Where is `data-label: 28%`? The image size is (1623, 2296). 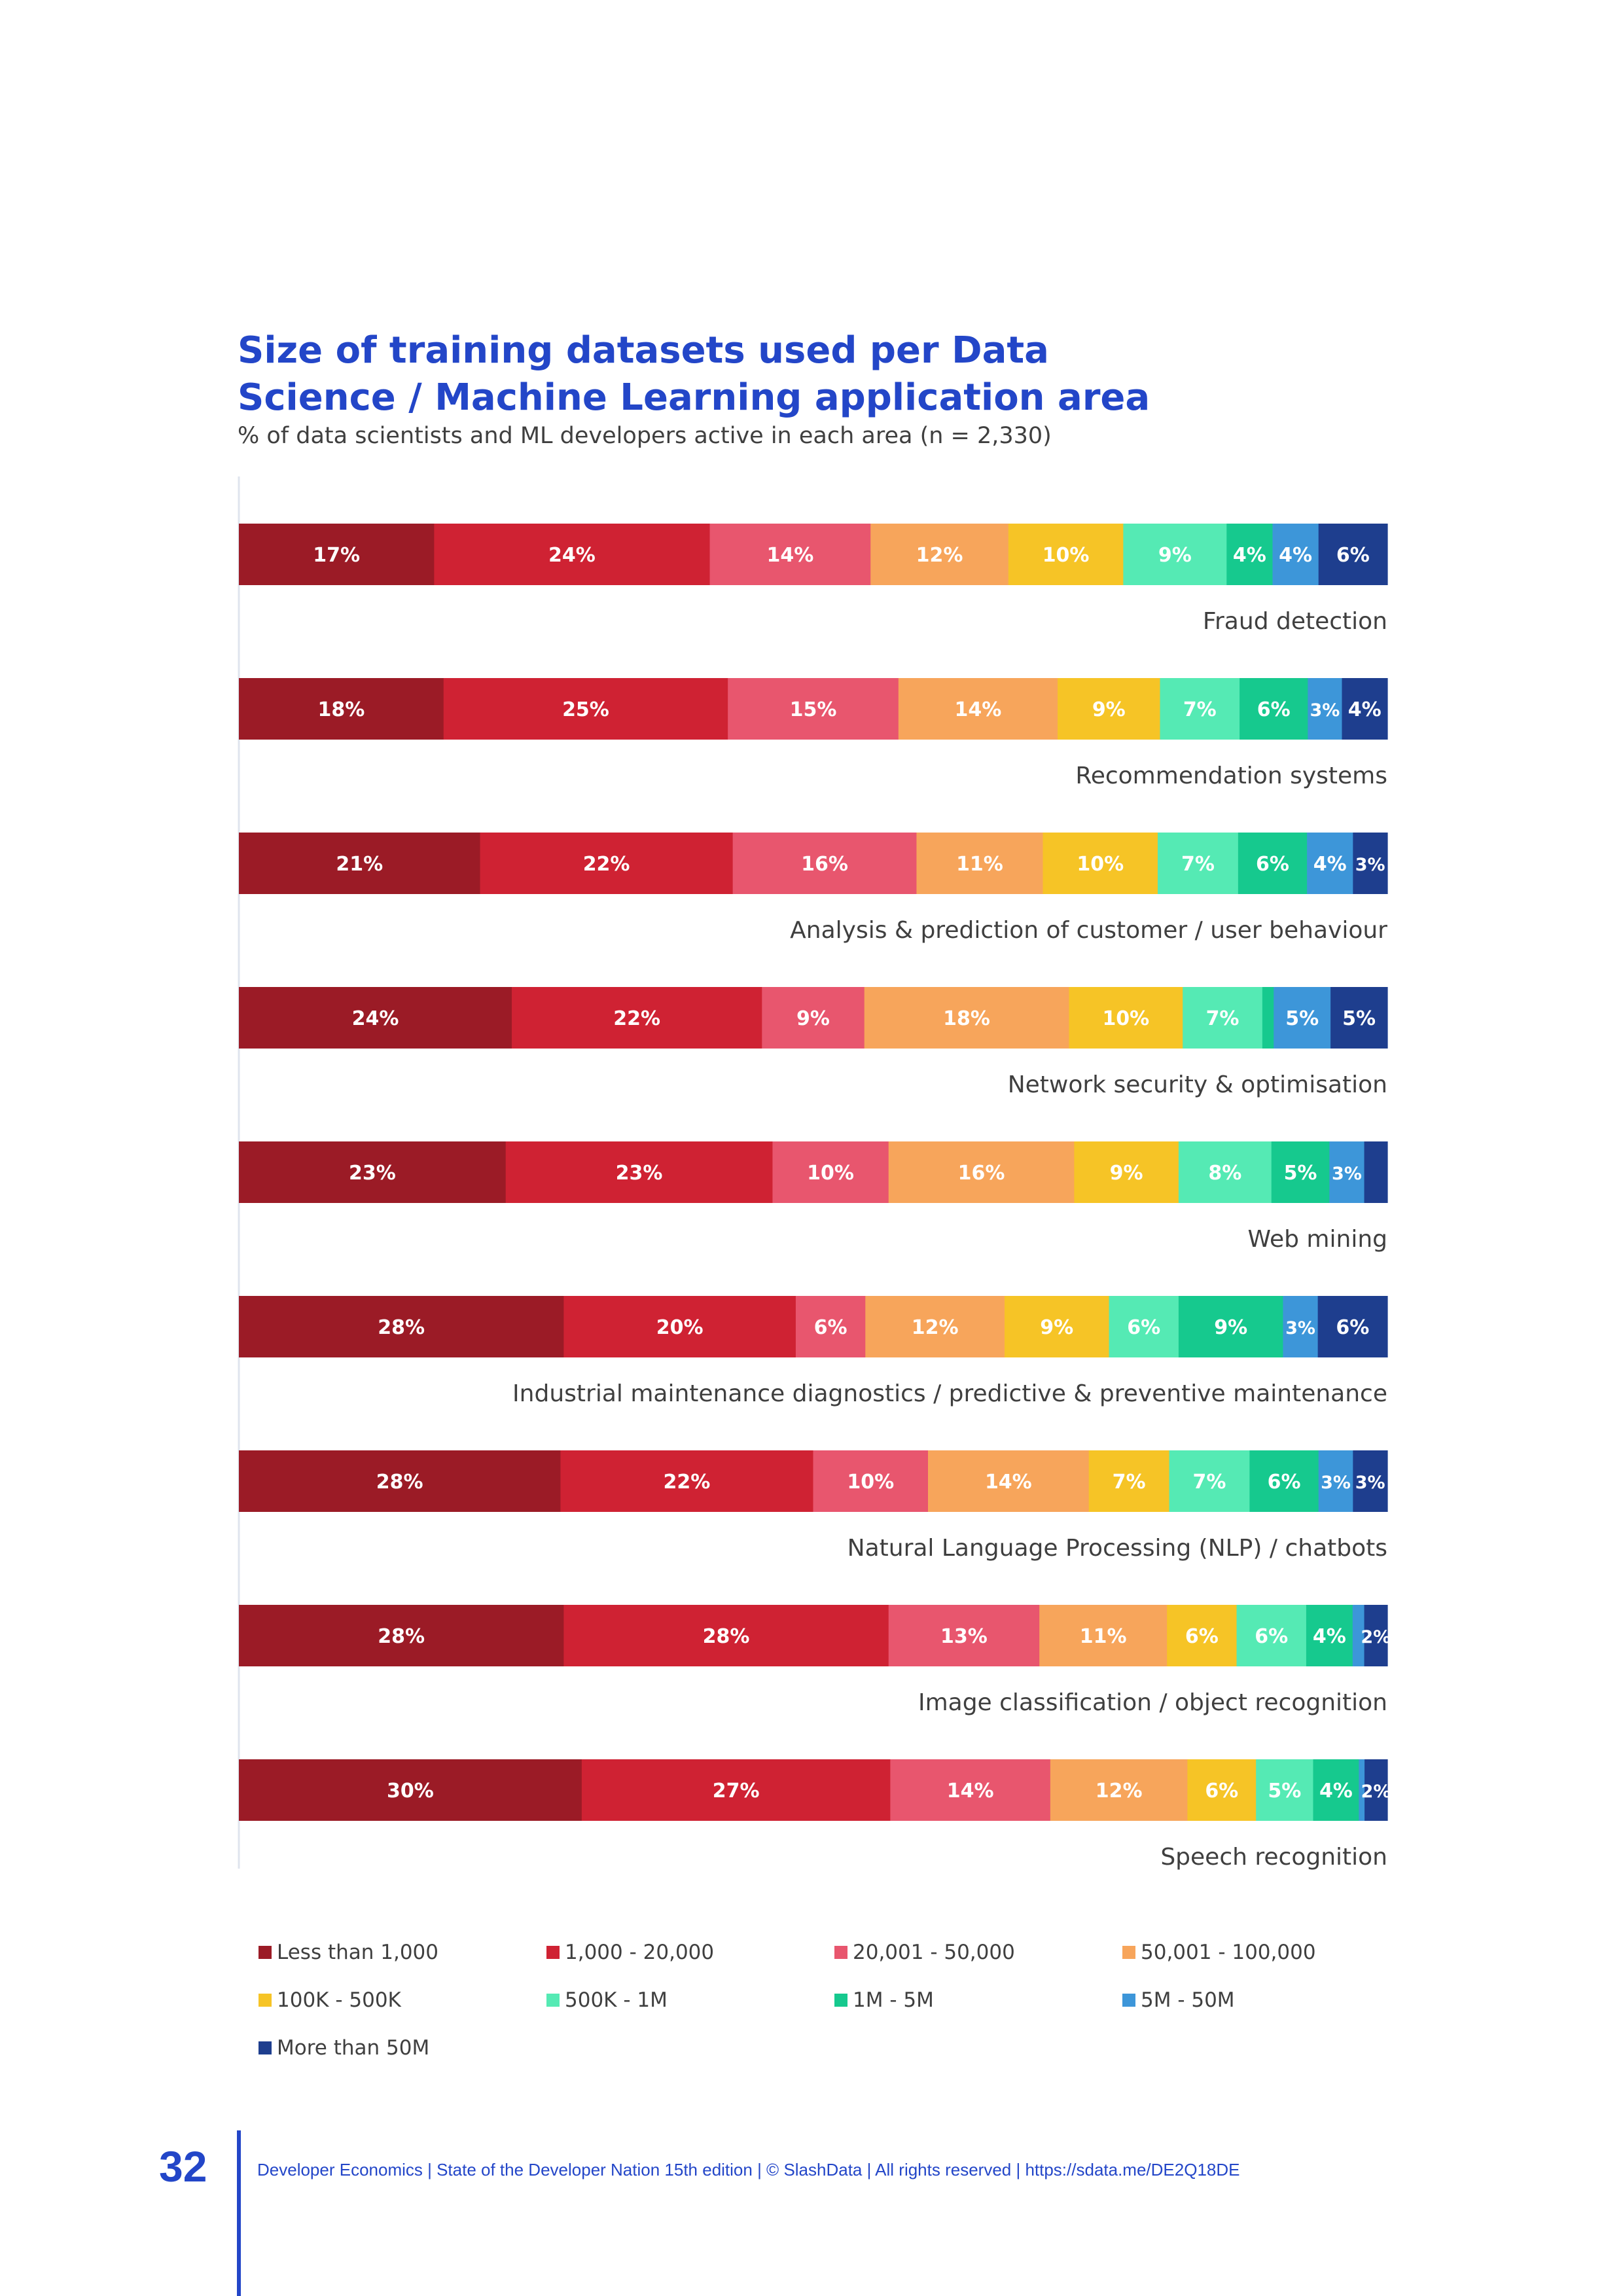 data-label: 28% is located at coordinates (726, 1636).